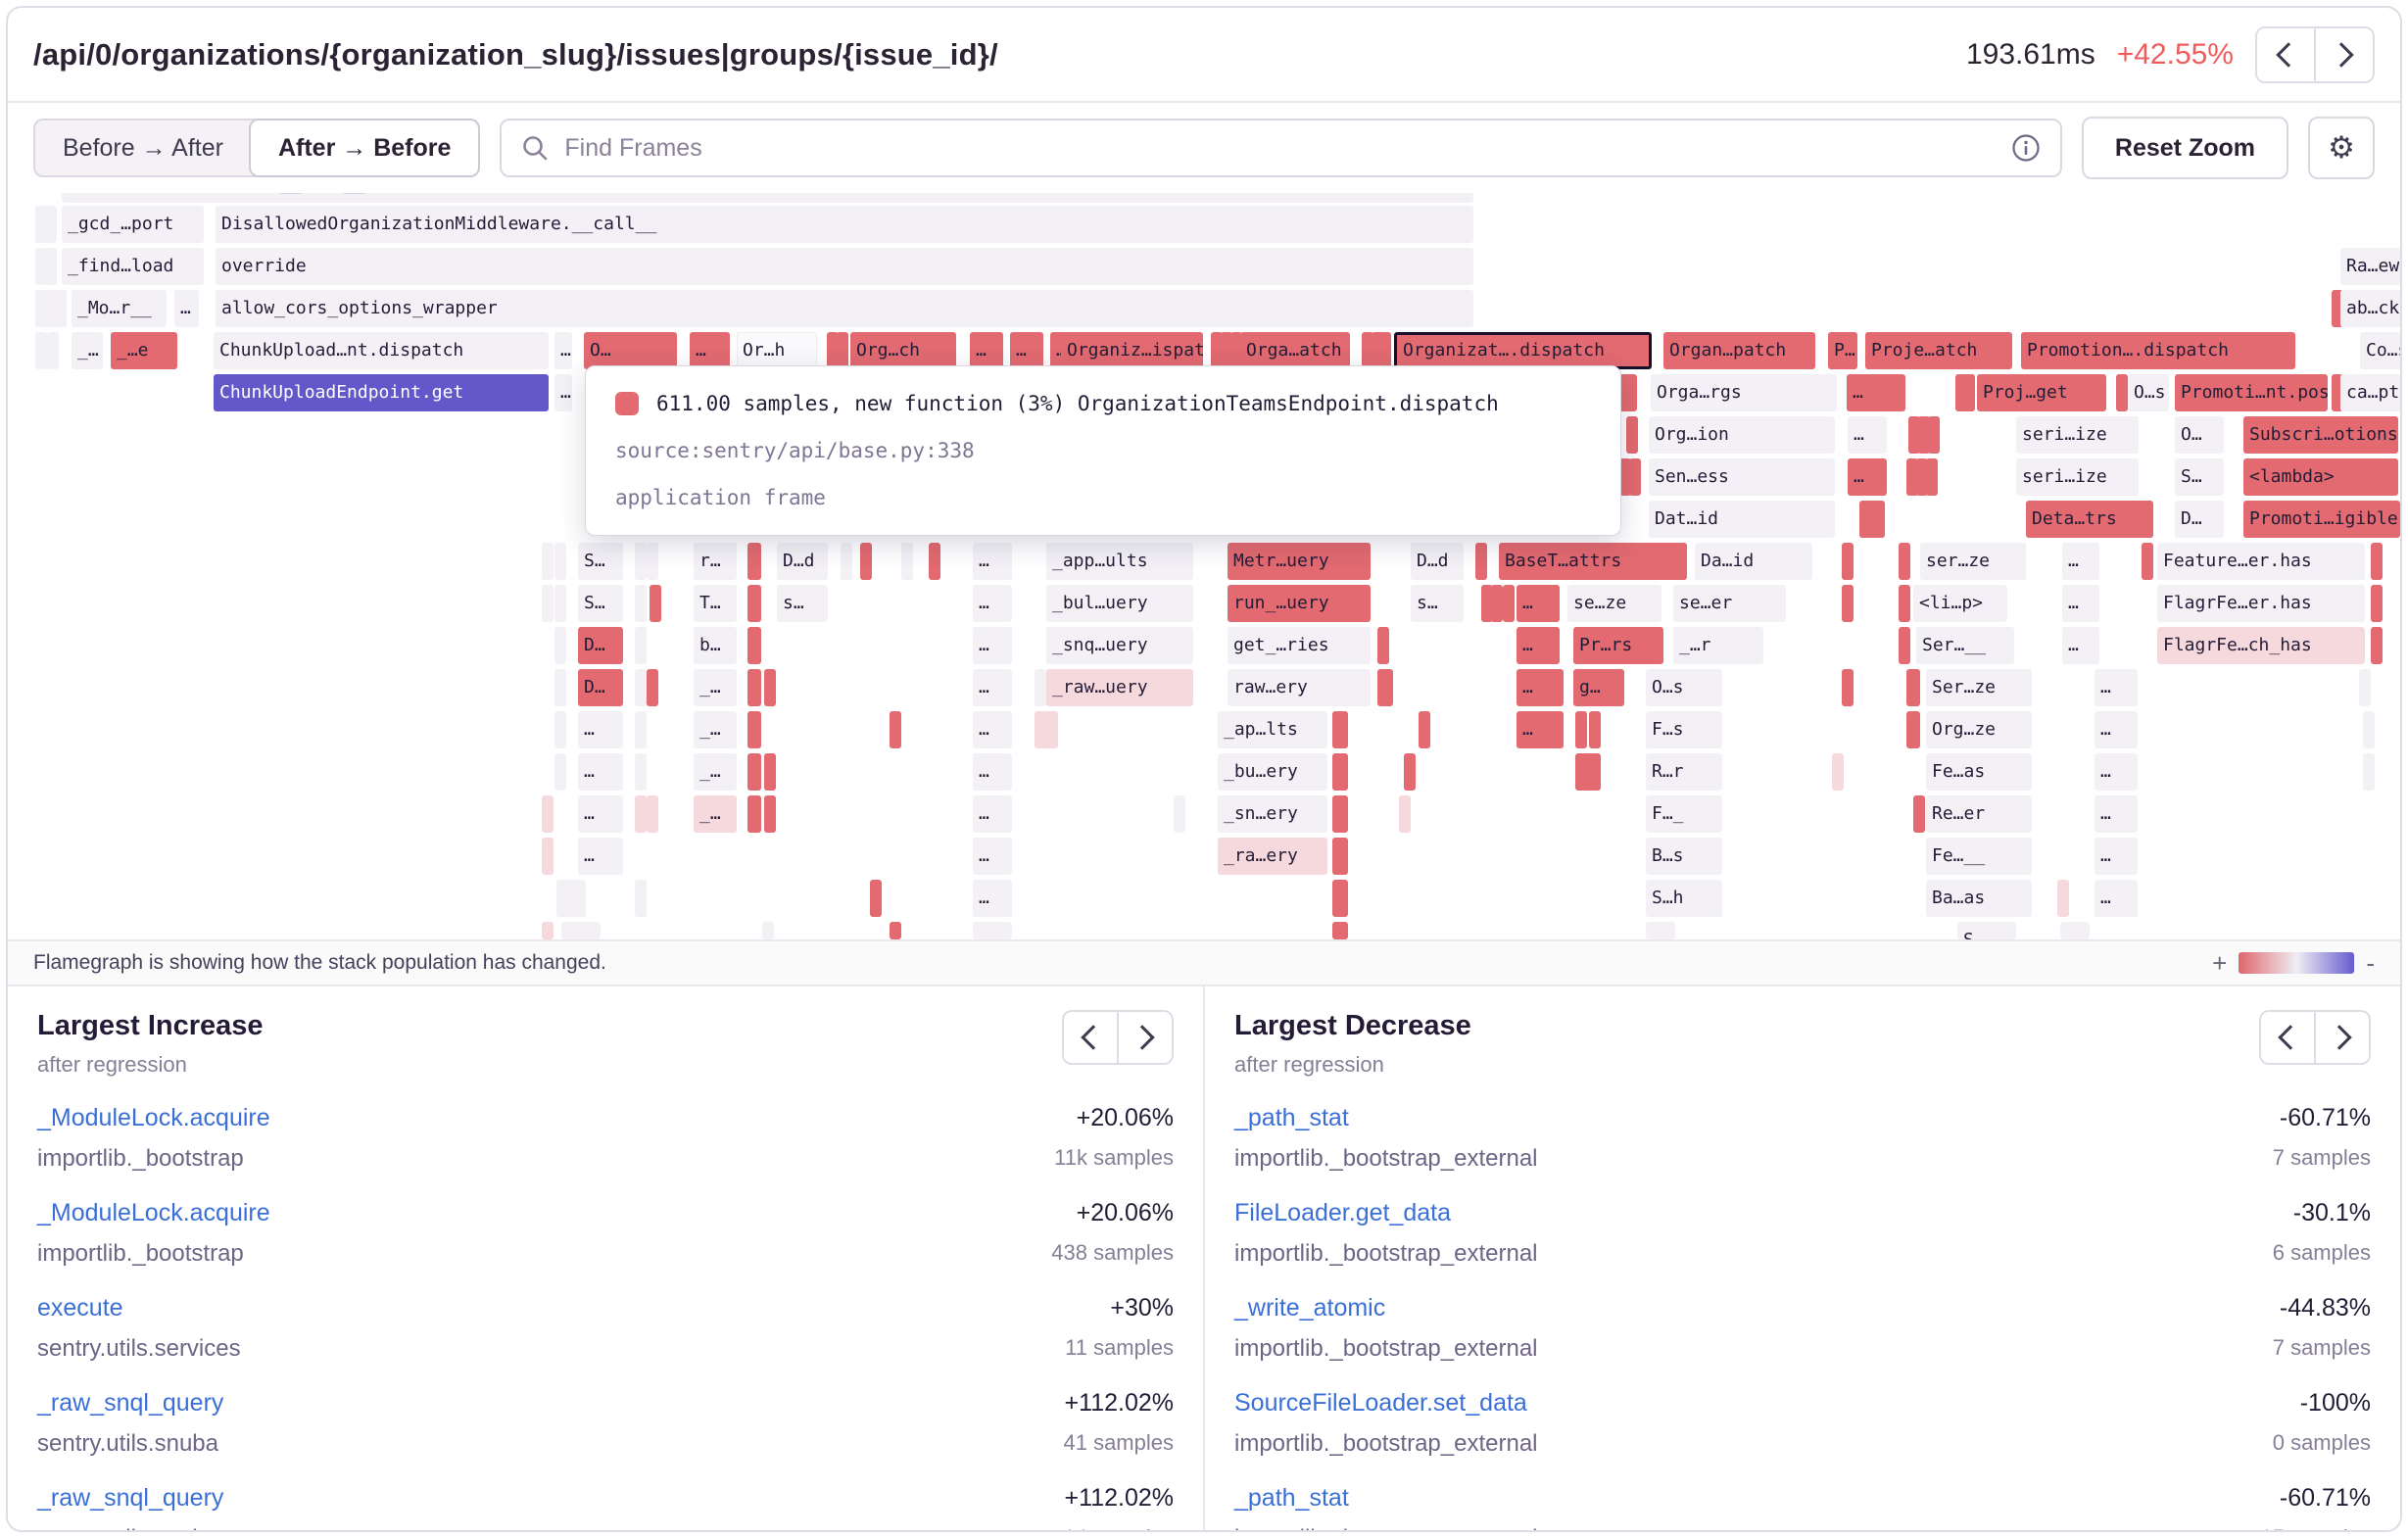 This screenshot has width=2408, height=1538. What do you see at coordinates (2341, 1038) in the screenshot?
I see `decrease-next-button` at bounding box center [2341, 1038].